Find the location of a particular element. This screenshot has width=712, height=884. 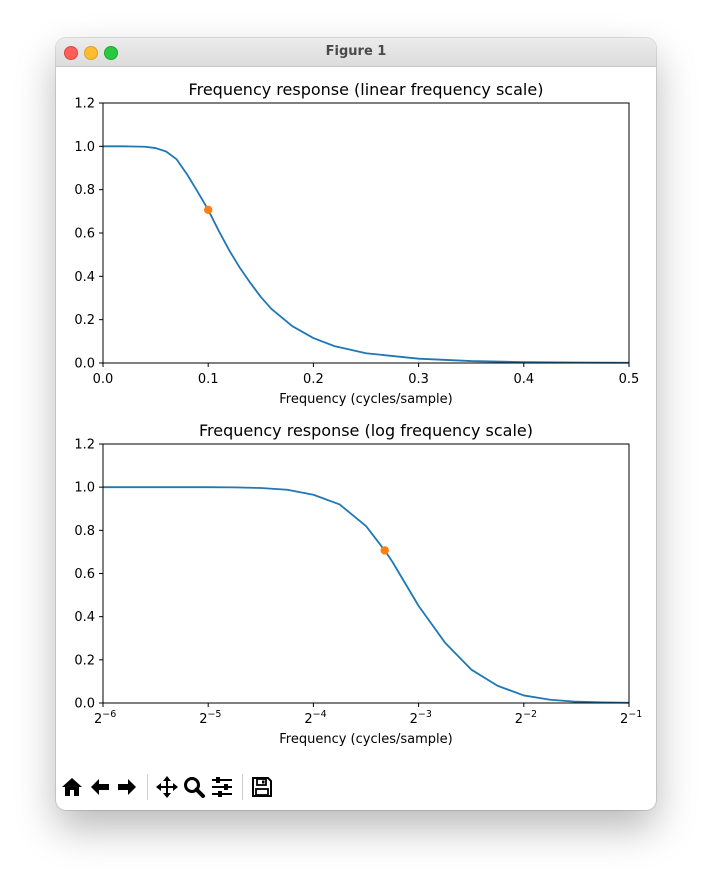

x-tick-label: 2−2 is located at coordinates (526, 718).